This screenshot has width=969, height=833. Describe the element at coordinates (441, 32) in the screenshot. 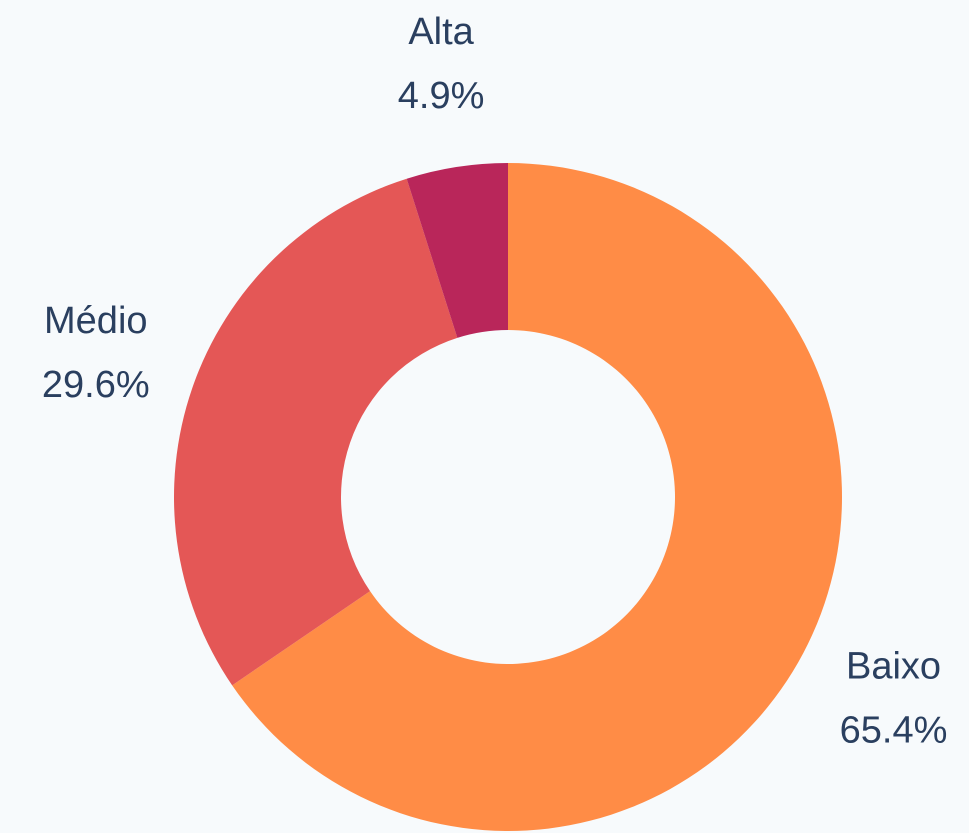

I see `slice-label: Alta` at that location.